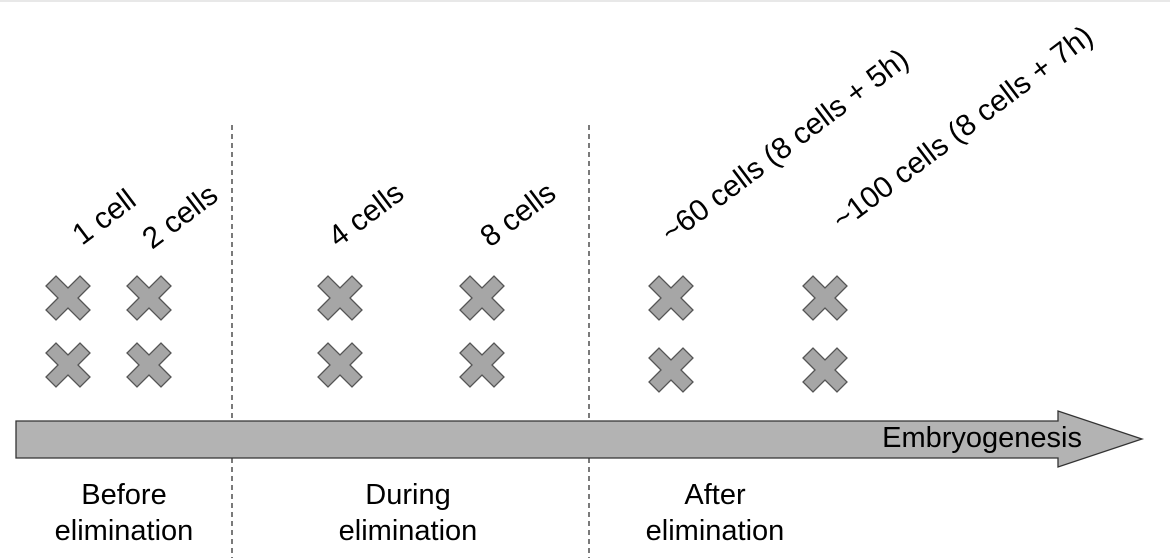 The image size is (1170, 558). What do you see at coordinates (340, 365) in the screenshot?
I see `sample-marker-4-cells-lower` at bounding box center [340, 365].